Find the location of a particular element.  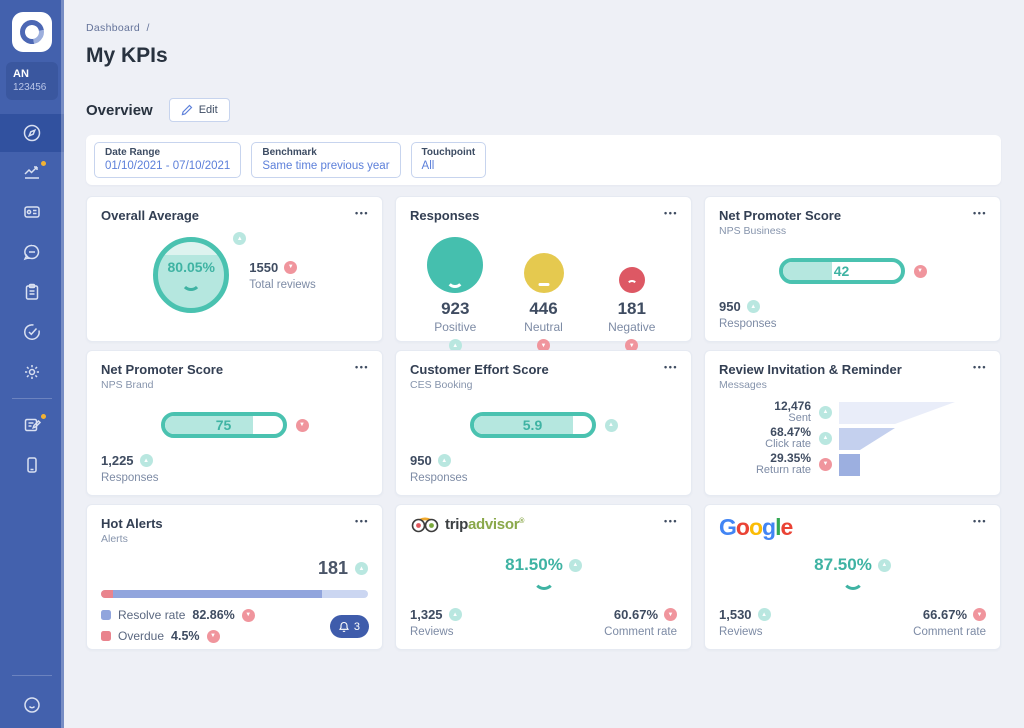

gauge-value: 42 is located at coordinates (841, 271).